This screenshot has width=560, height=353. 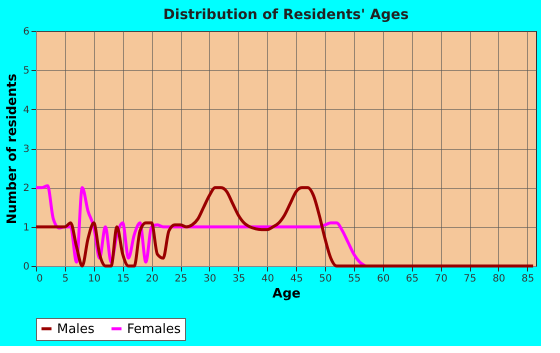 What do you see at coordinates (383, 279) in the screenshot?
I see `x-tick-label: 60` at bounding box center [383, 279].